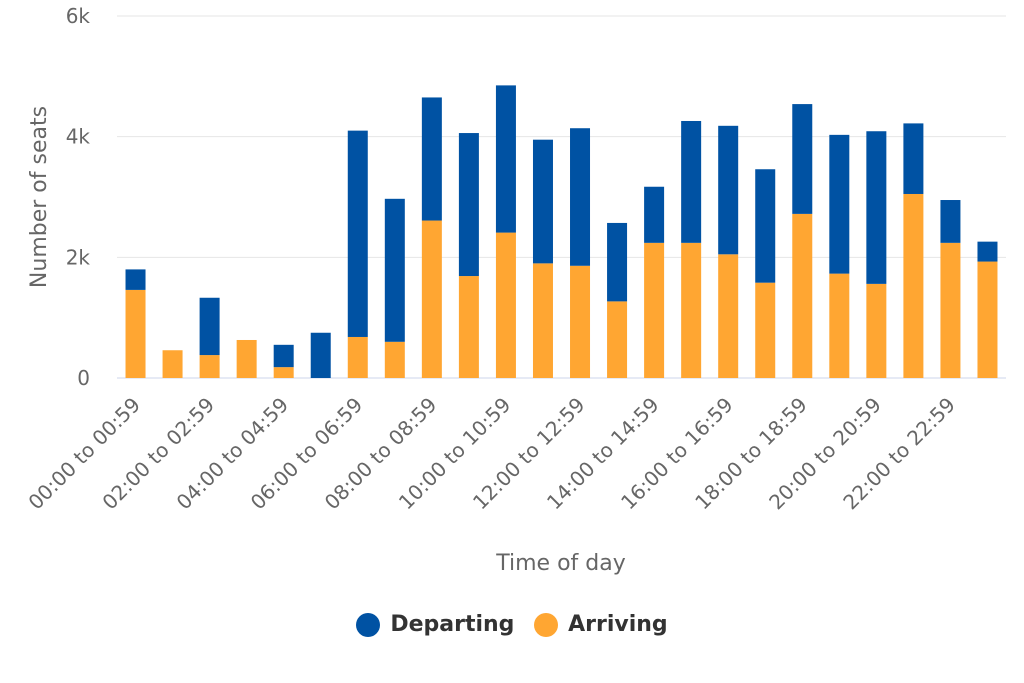 Image resolution: width=1024 pixels, height=683 pixels. Describe the element at coordinates (368, 624) in the screenshot. I see `legend-swatch-departing` at that location.